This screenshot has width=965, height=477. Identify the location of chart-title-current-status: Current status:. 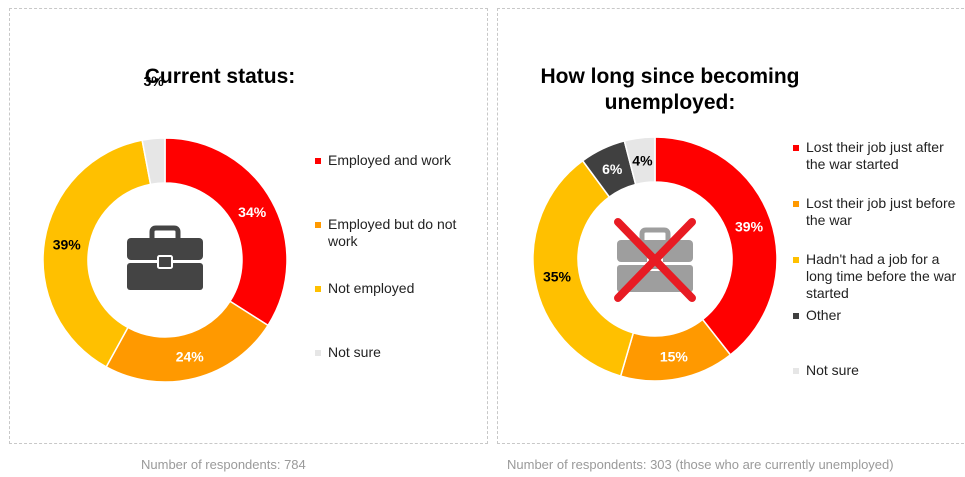
(220, 76).